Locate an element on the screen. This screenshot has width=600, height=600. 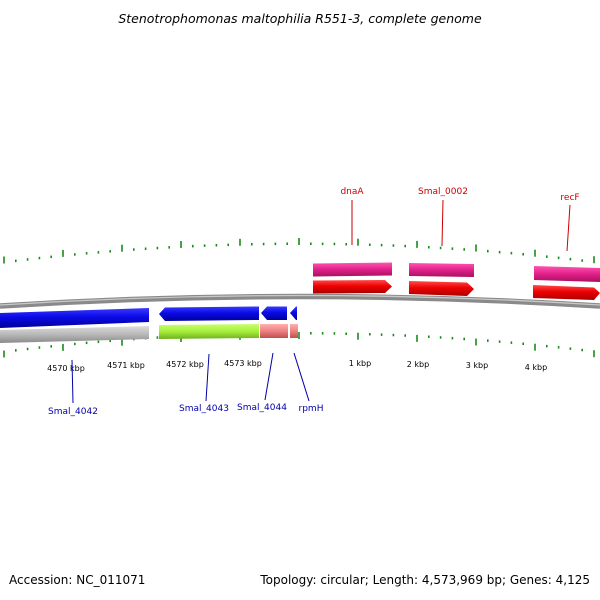
smal-4043-cds-arrow is located at coordinates (209, 314).